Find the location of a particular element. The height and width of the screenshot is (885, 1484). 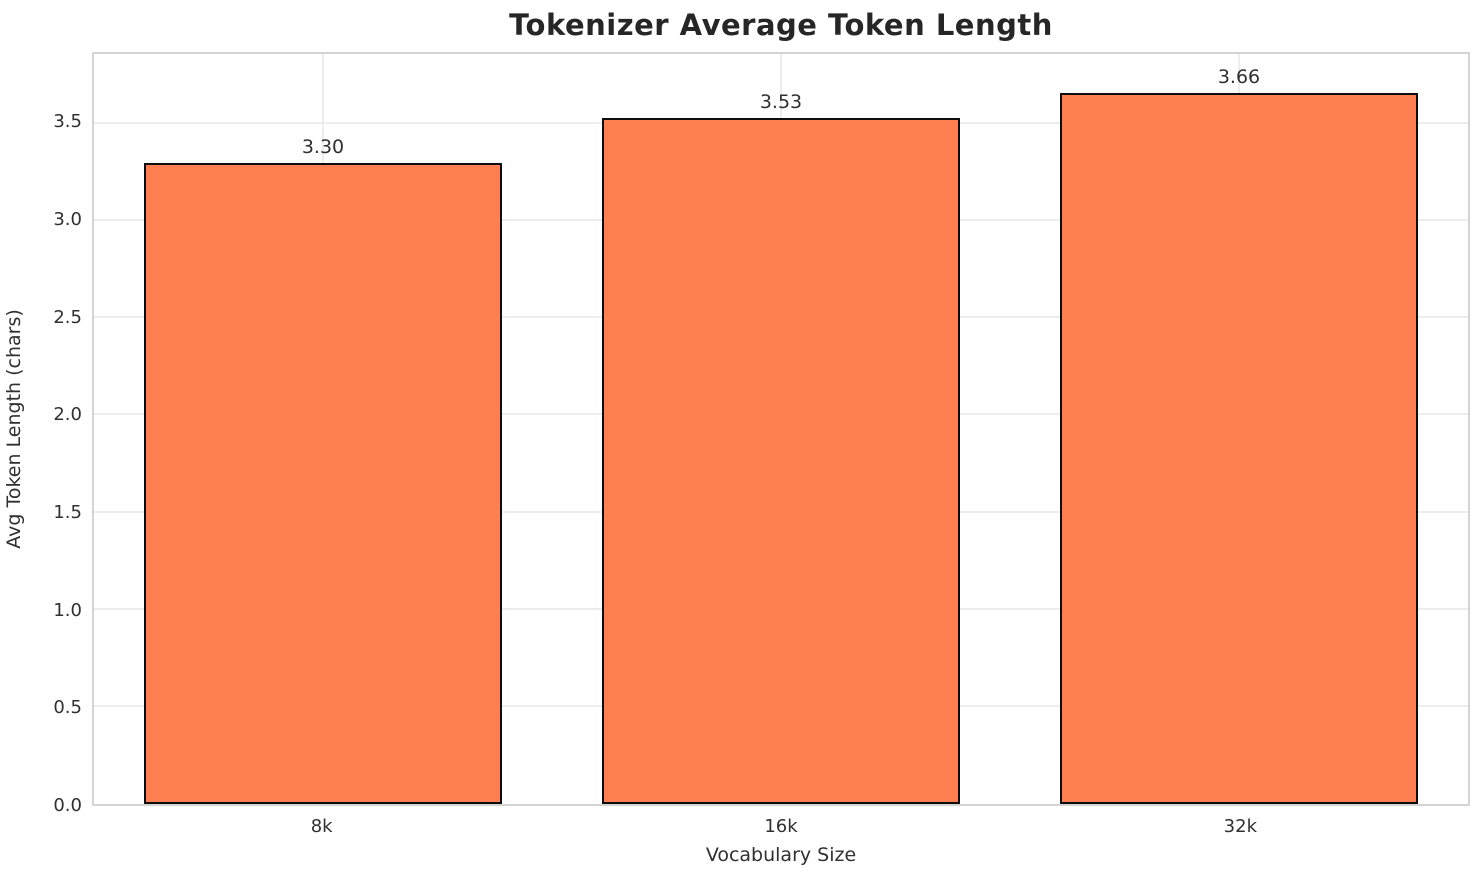

x-tick-label-32k: 32k is located at coordinates (1240, 826).